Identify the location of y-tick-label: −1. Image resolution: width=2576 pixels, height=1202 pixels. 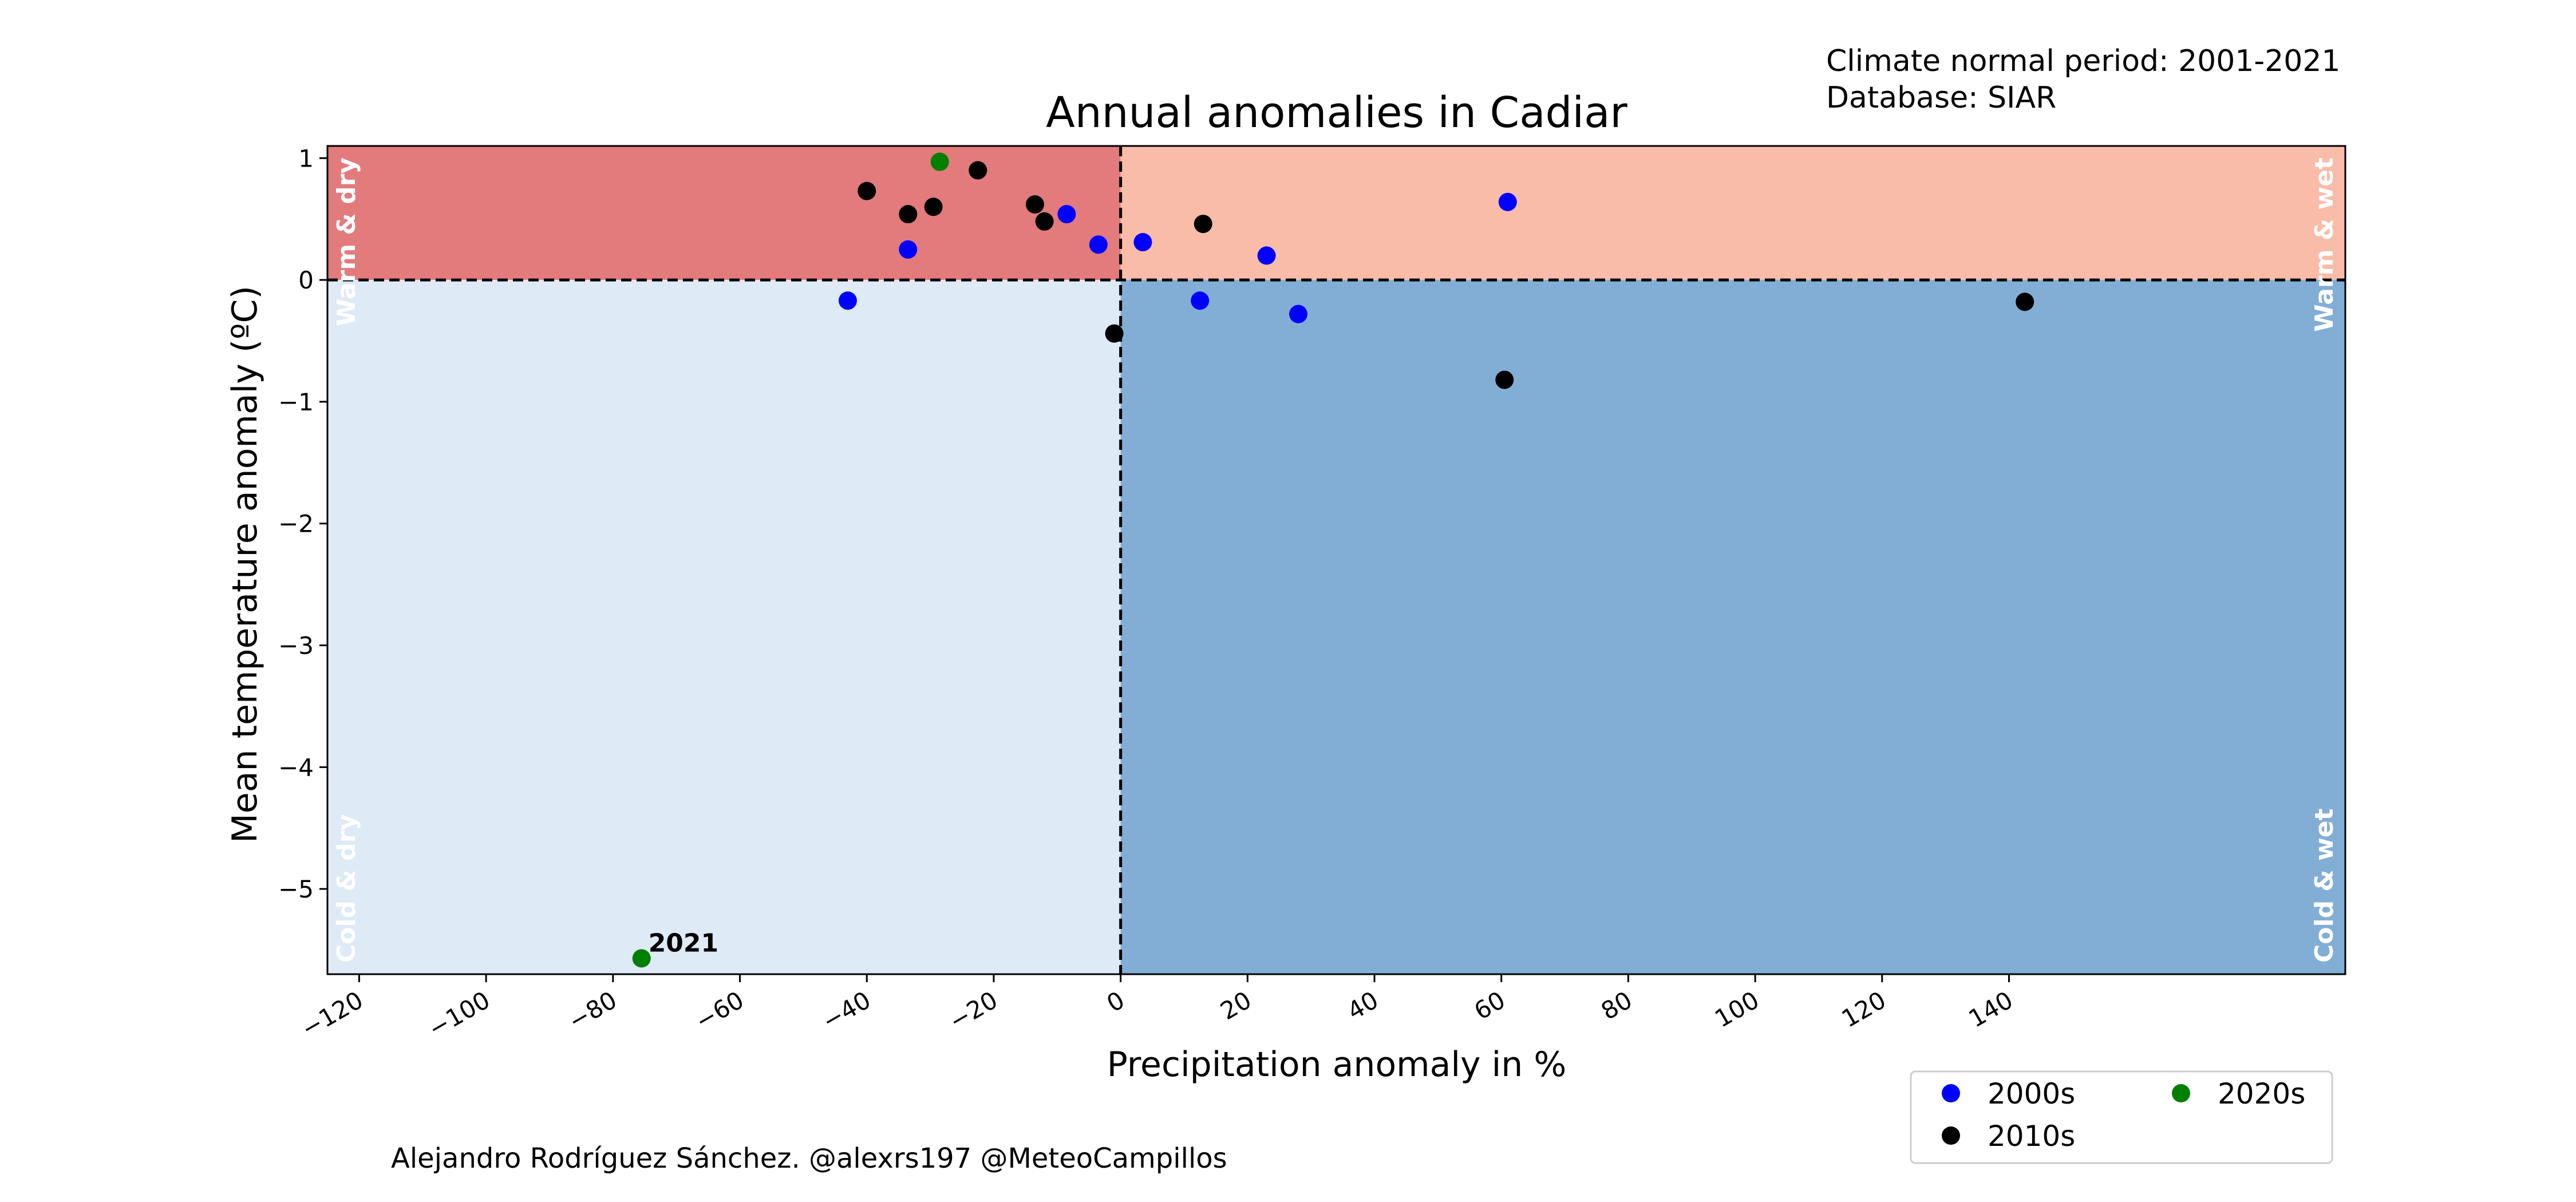
(296, 402).